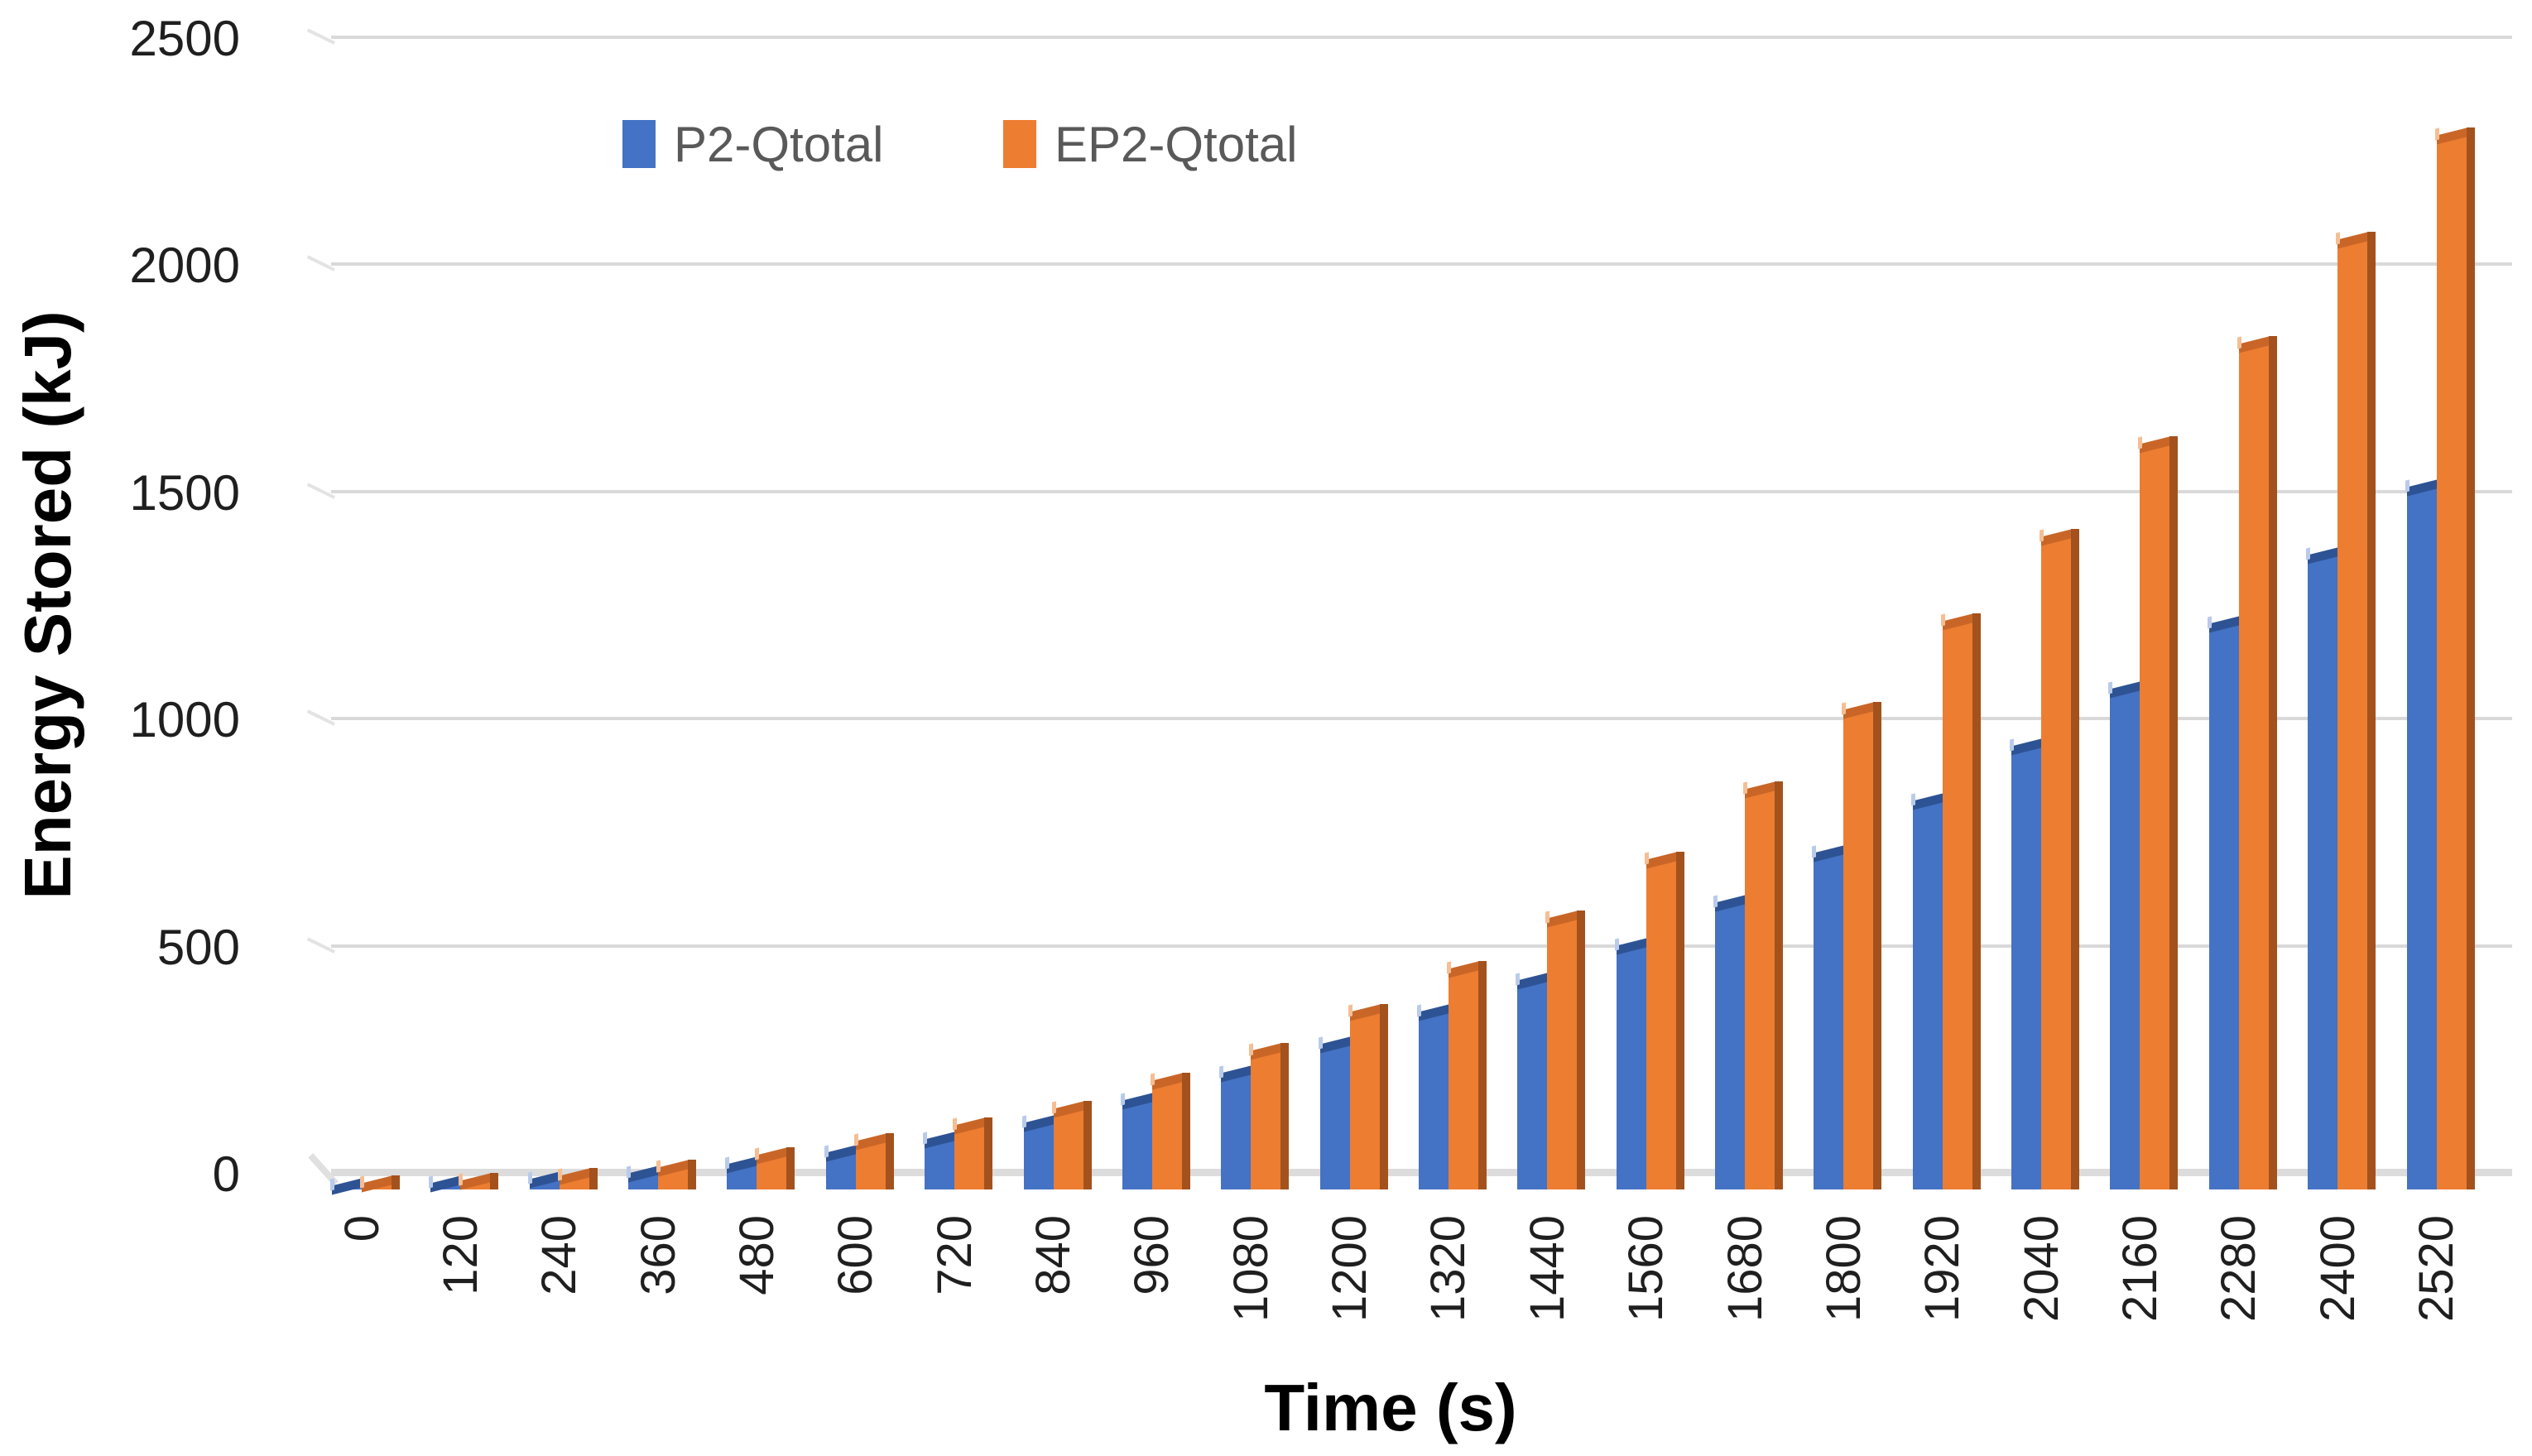 This screenshot has width=2532, height=1456. I want to click on bar-ep2-qtotal-1920, so click(1961, 901).